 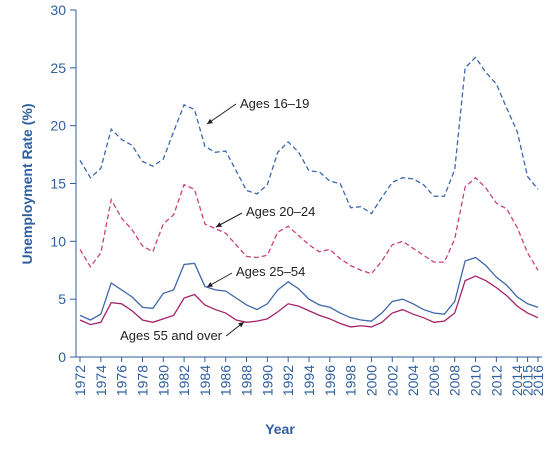 What do you see at coordinates (351, 380) in the screenshot?
I see `x-tick-label: 1998` at bounding box center [351, 380].